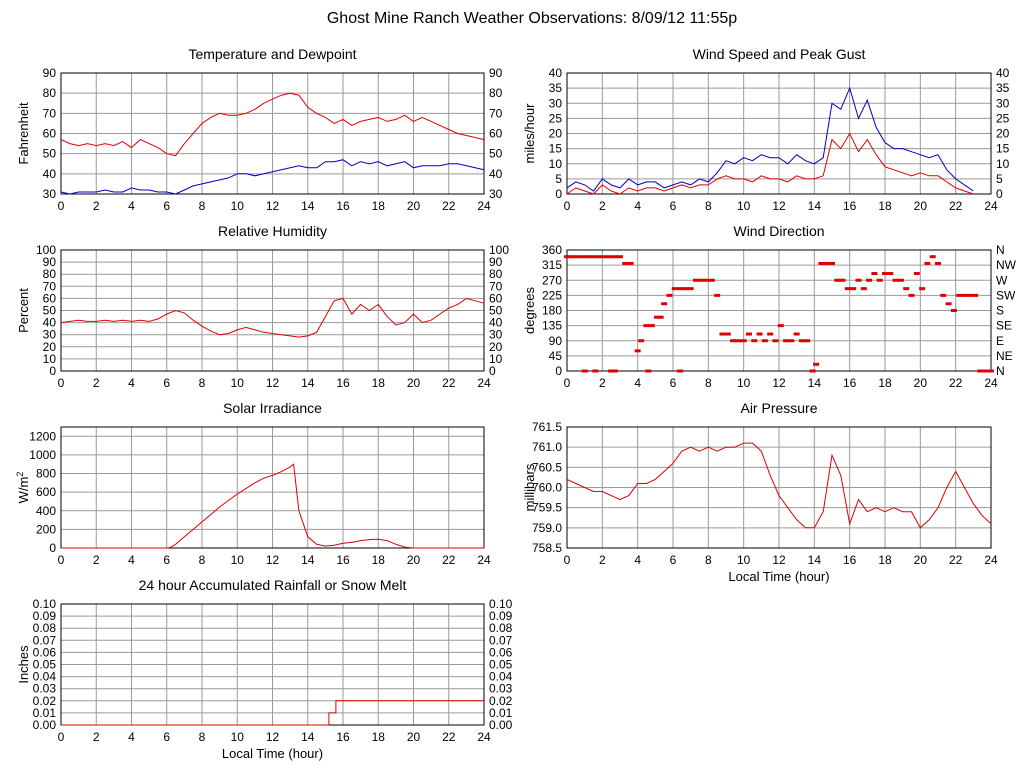 This screenshot has width=1024, height=768. What do you see at coordinates (1000, 371) in the screenshot?
I see `y-tick-label-right: N` at bounding box center [1000, 371].